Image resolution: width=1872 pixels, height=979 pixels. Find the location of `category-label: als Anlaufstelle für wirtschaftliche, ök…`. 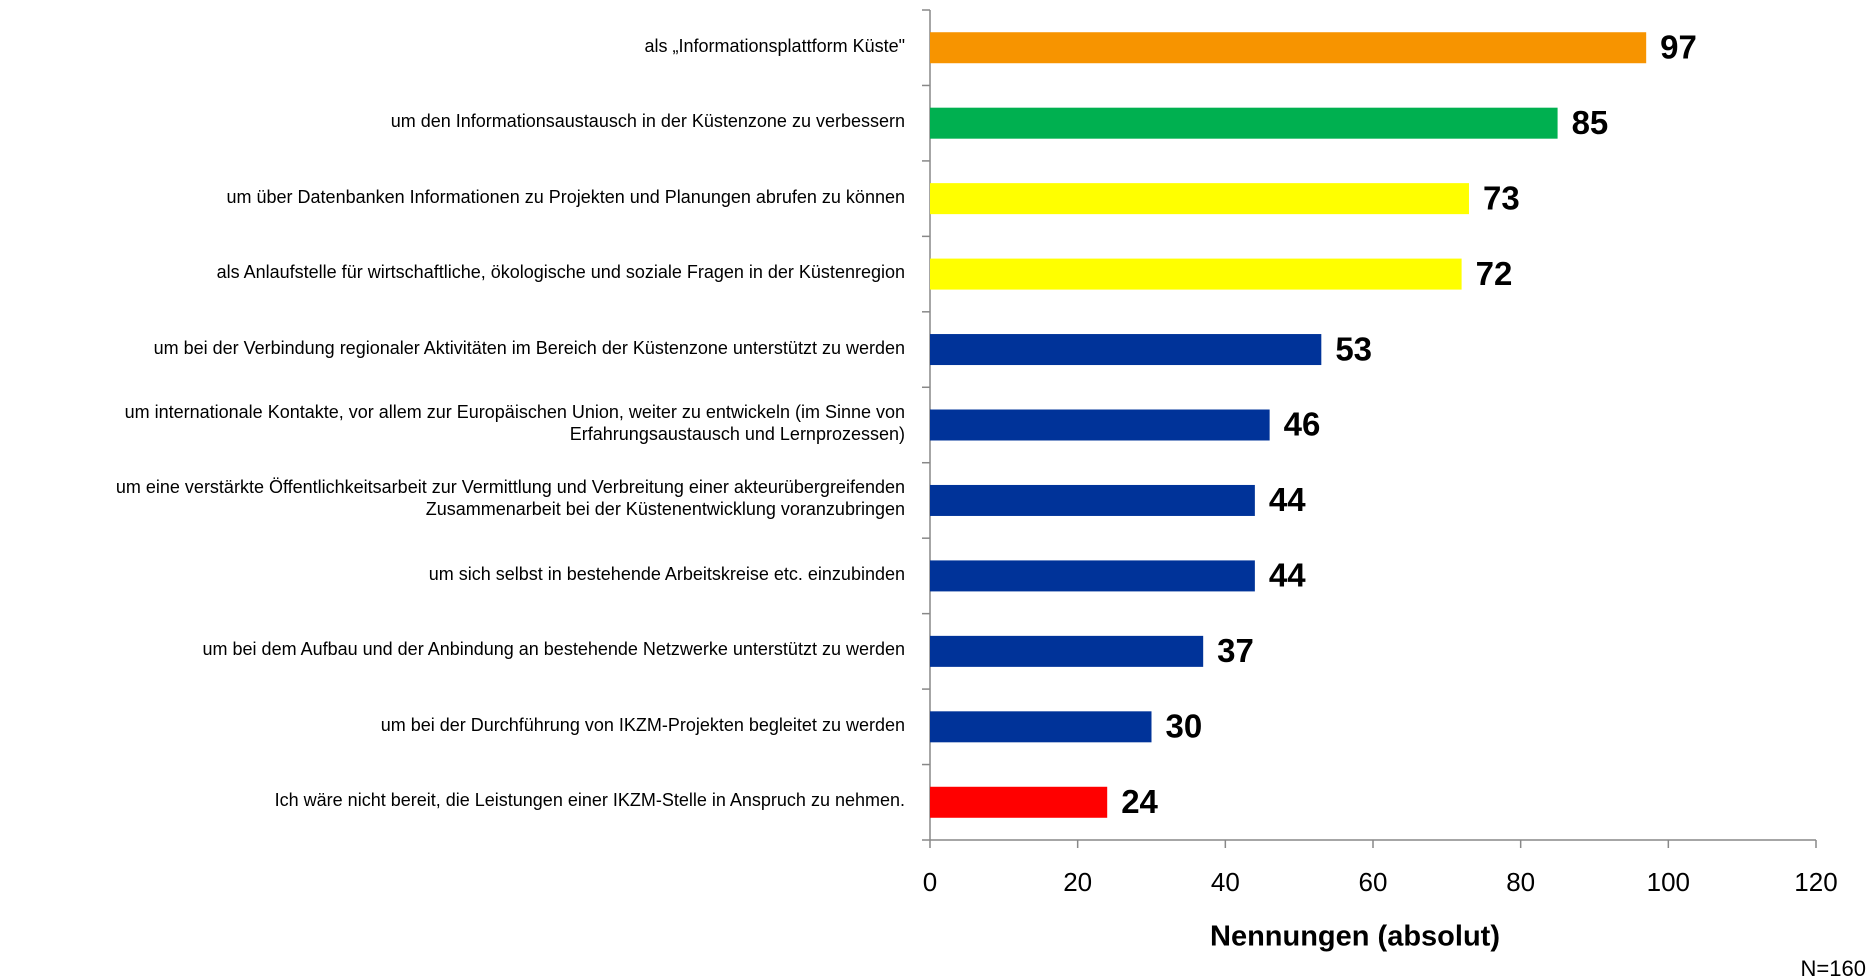

category-label: als Anlaufstelle für wirtschaftliche, ök… is located at coordinates (560, 272).